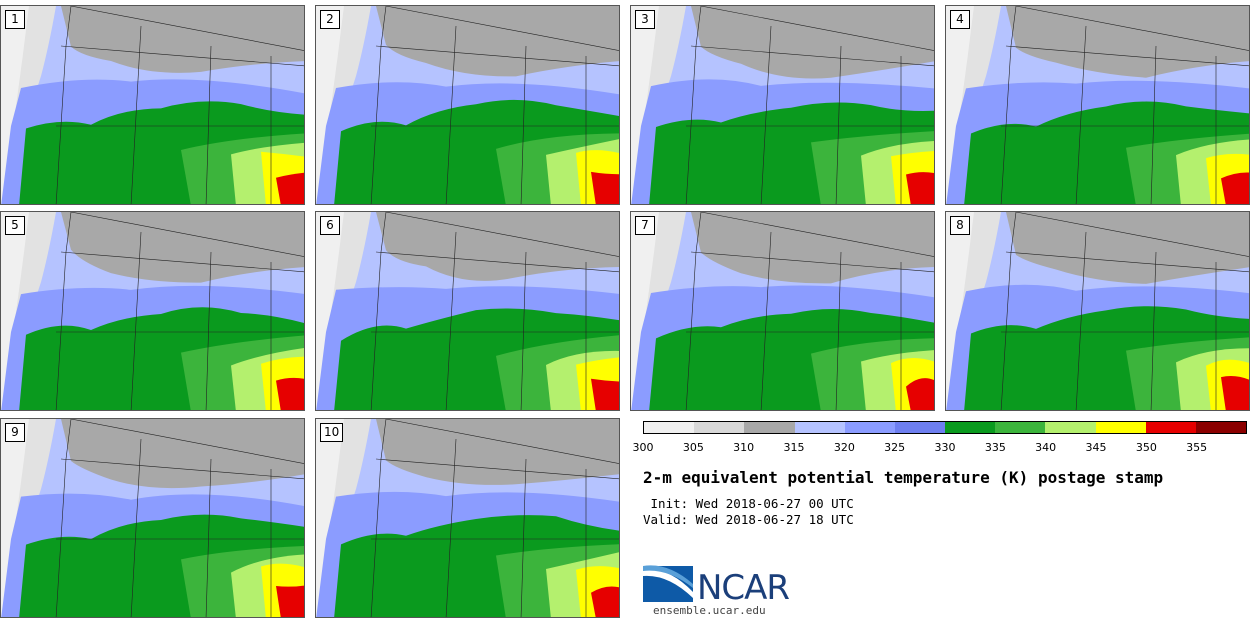 The image size is (1260, 619). Describe the element at coordinates (995, 447) in the screenshot. I see `colorbar-tick-label: 335` at that location.